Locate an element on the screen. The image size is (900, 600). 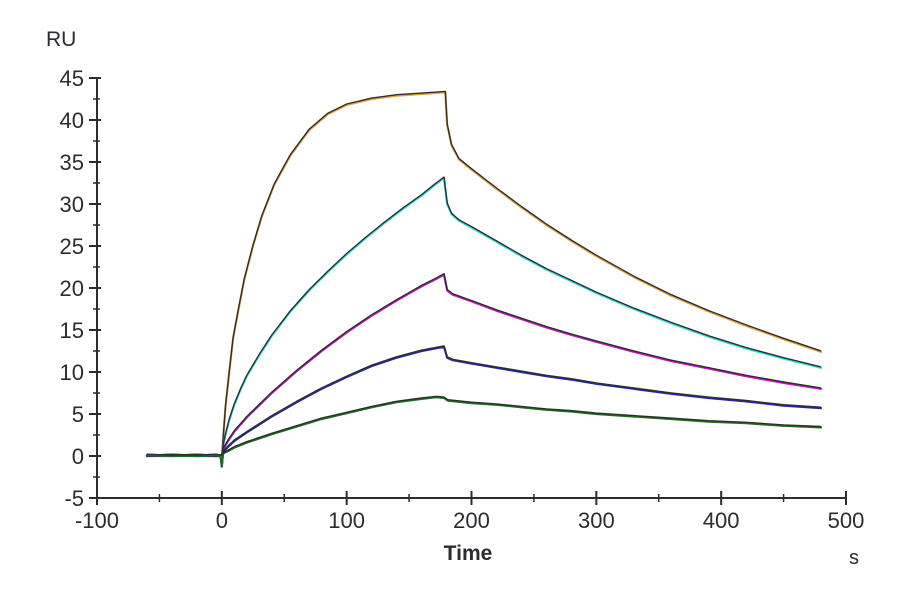
y-axis-unit-label: RU is located at coordinates (61, 39).